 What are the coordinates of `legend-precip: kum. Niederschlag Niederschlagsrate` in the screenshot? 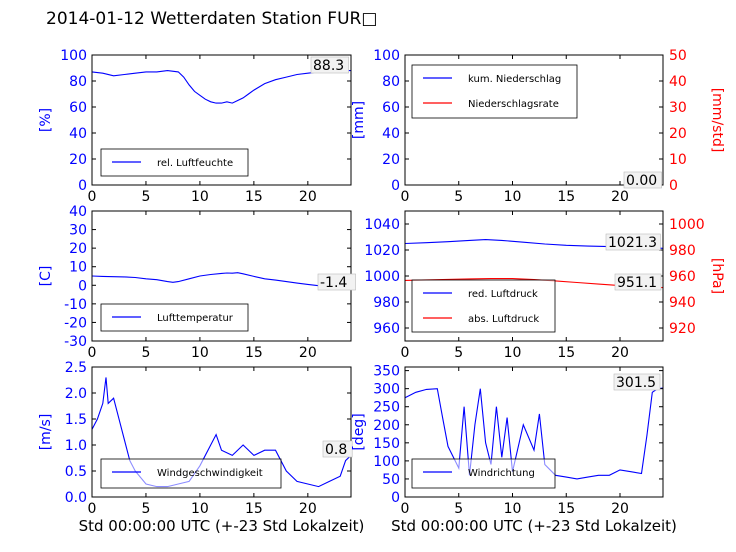 It's located at (494, 91).